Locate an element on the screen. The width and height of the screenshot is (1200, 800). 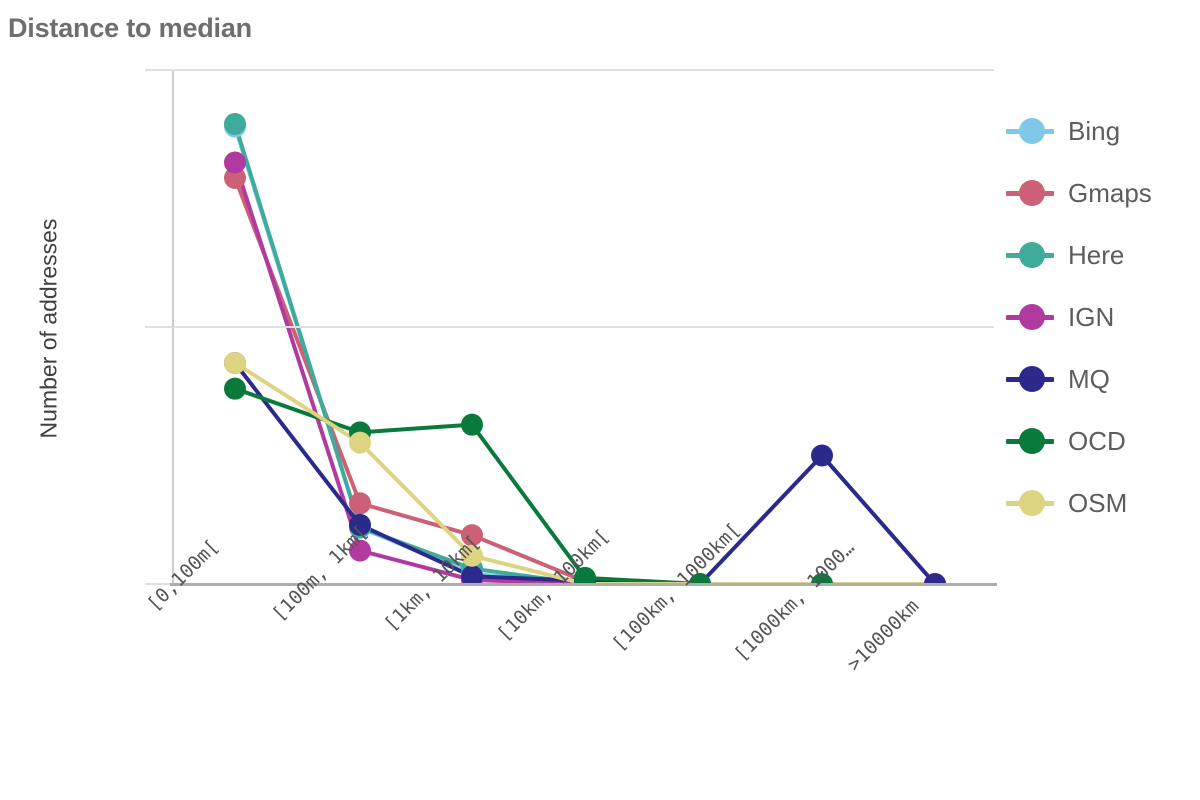
legend: Bing Gmaps Here IGN MQ OCD OSM is located at coordinates (1103, 317).